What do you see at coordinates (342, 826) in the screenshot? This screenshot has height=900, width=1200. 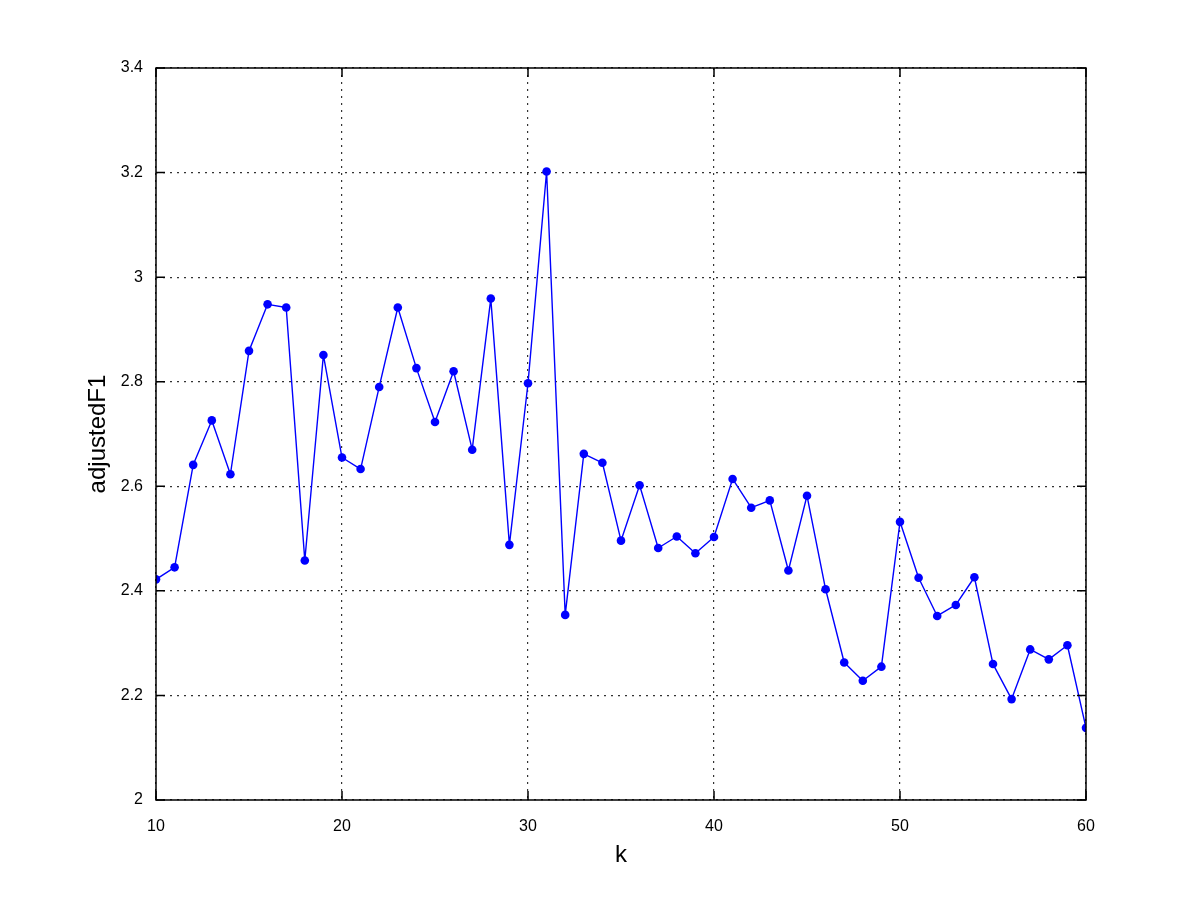 I see `x-tick-label: 20` at bounding box center [342, 826].